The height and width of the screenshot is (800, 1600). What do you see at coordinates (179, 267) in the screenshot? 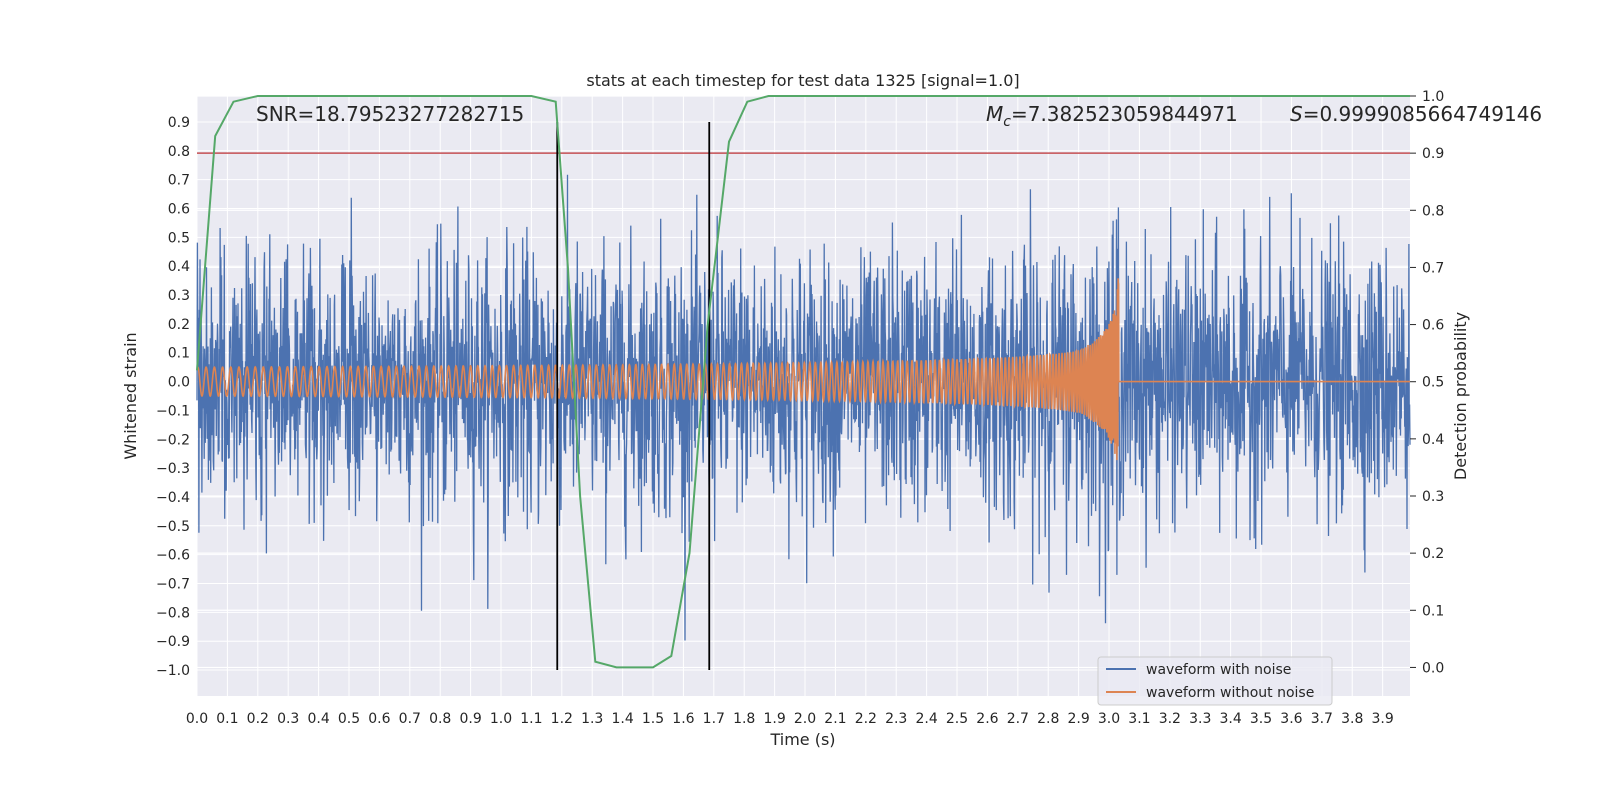
I see `y-tick-label: 0.4` at bounding box center [179, 267].